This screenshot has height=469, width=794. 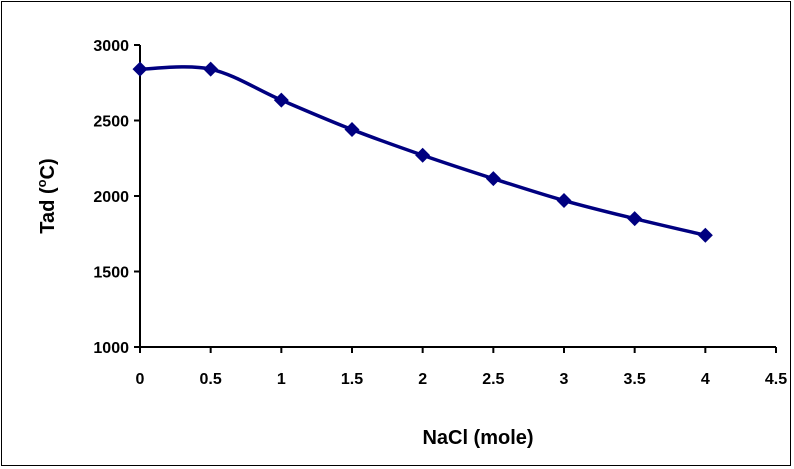 What do you see at coordinates (140, 379) in the screenshot?
I see `x-tick-label: 0` at bounding box center [140, 379].